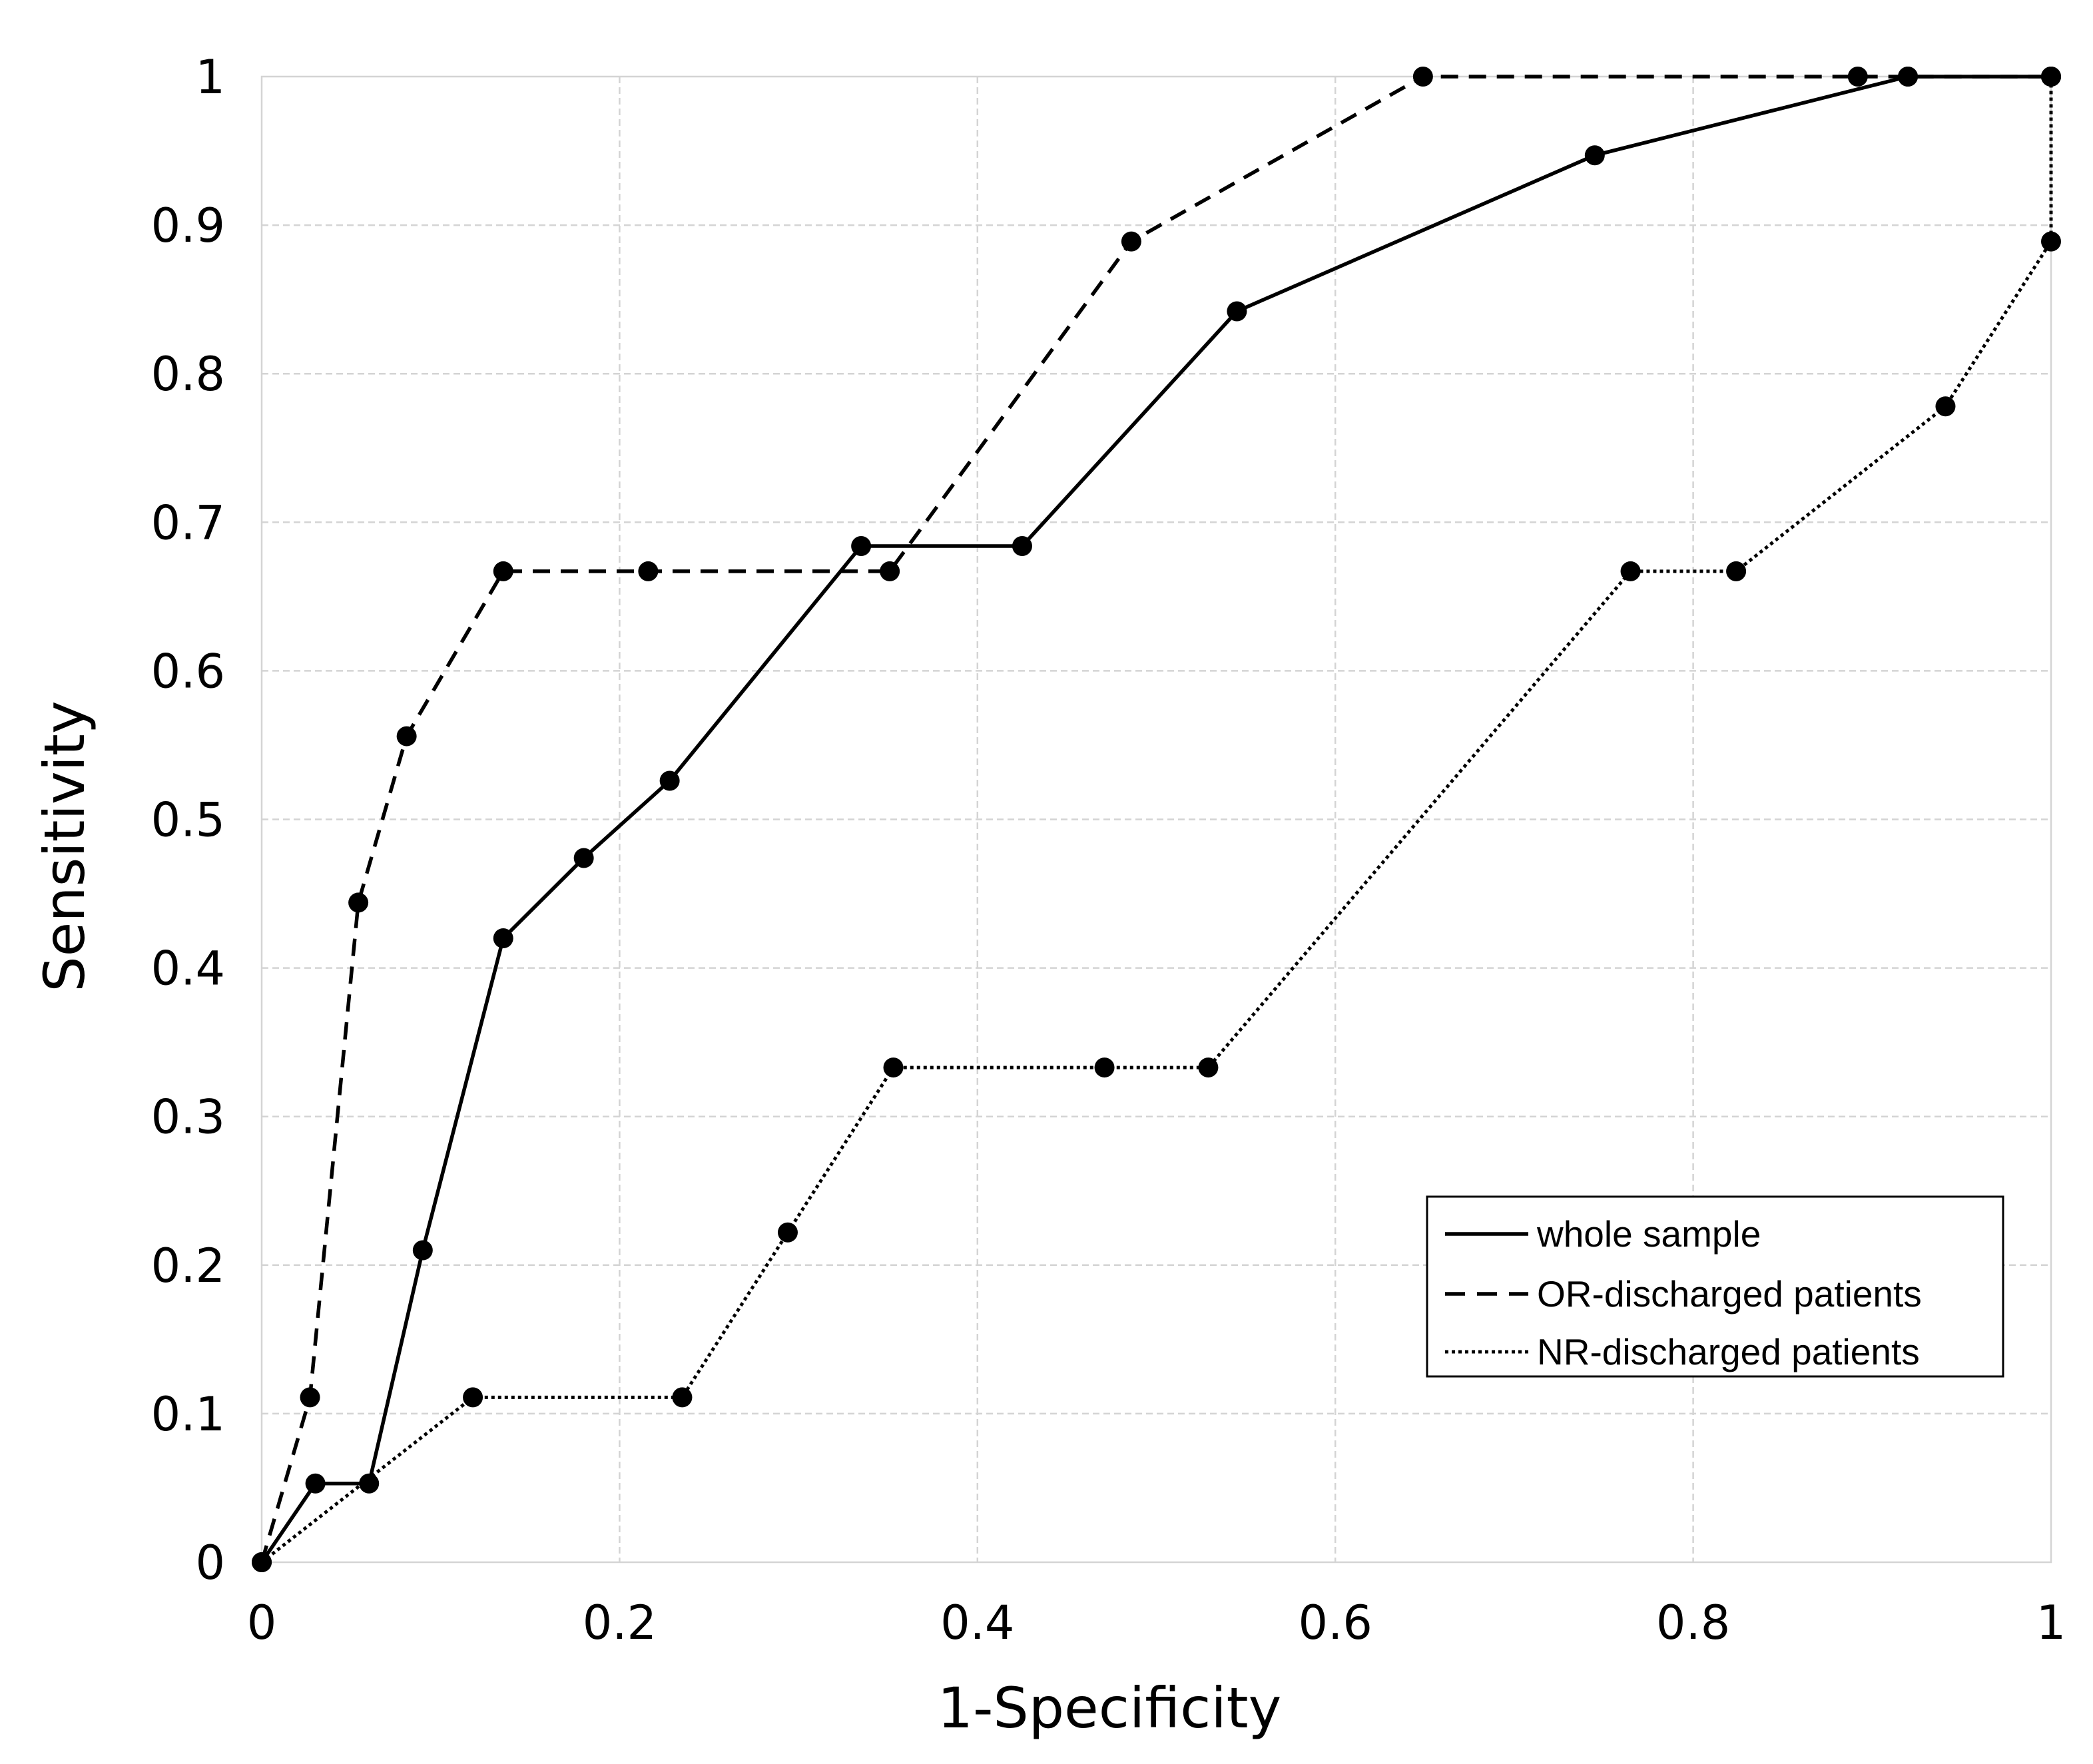  I want to click on x-tick-label: 0.8, so click(1693, 1623).